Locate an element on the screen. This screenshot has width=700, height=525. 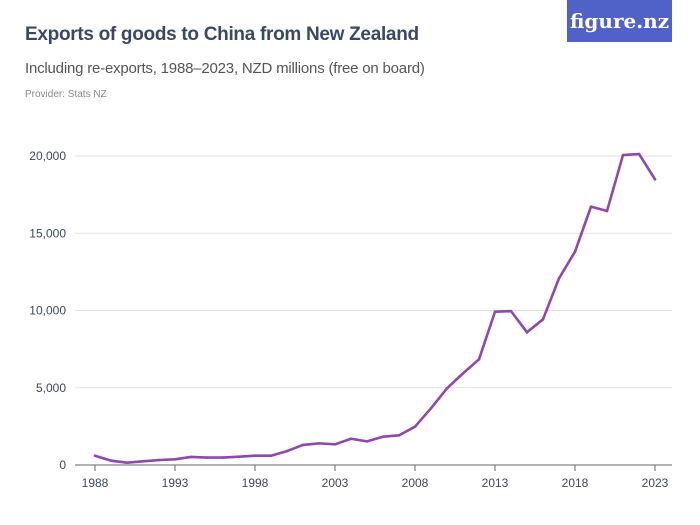
y-tick-label: 5,000 is located at coordinates (51, 388).